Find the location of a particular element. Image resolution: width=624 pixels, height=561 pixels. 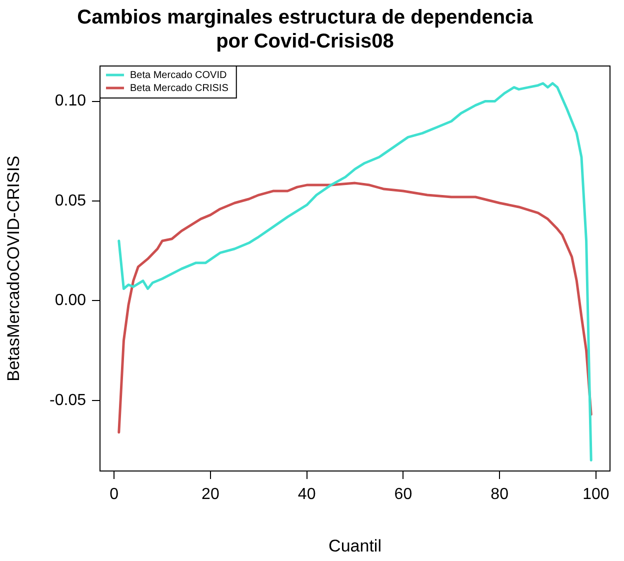

y-tick-label: 0.05 is located at coordinates (70, 201).